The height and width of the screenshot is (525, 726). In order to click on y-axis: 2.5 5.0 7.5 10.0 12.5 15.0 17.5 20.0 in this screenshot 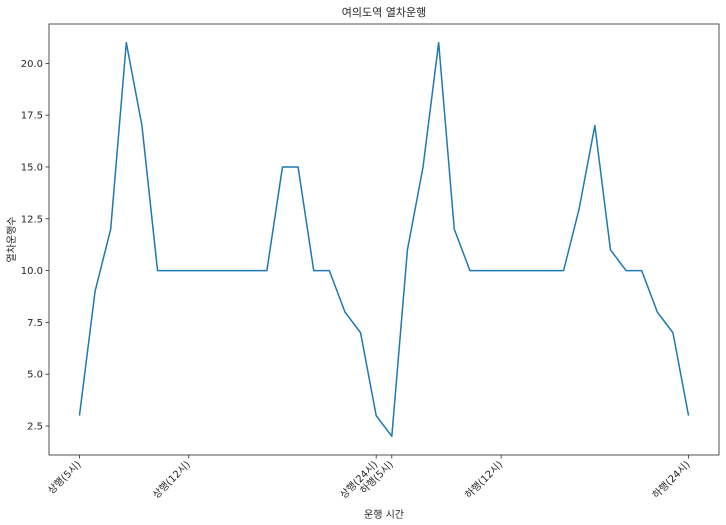, I will do `click(35, 245)`.